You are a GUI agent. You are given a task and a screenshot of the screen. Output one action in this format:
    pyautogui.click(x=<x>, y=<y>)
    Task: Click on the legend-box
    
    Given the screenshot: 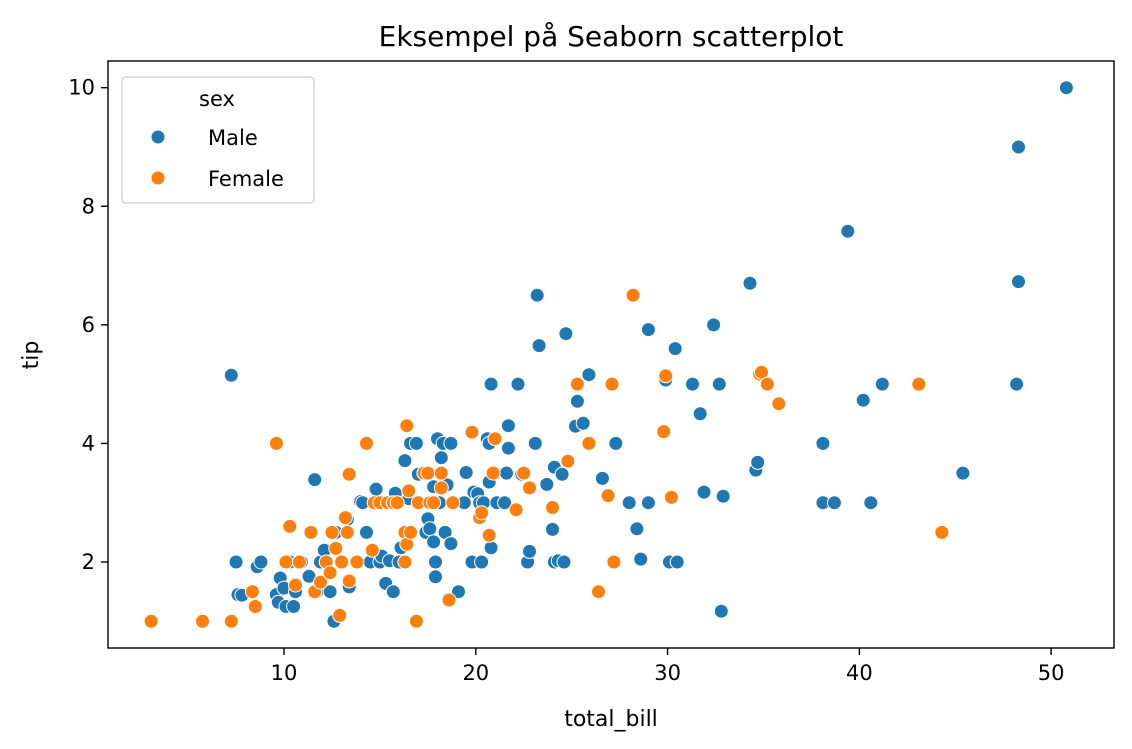 What is the action you would take?
    pyautogui.click(x=218, y=140)
    